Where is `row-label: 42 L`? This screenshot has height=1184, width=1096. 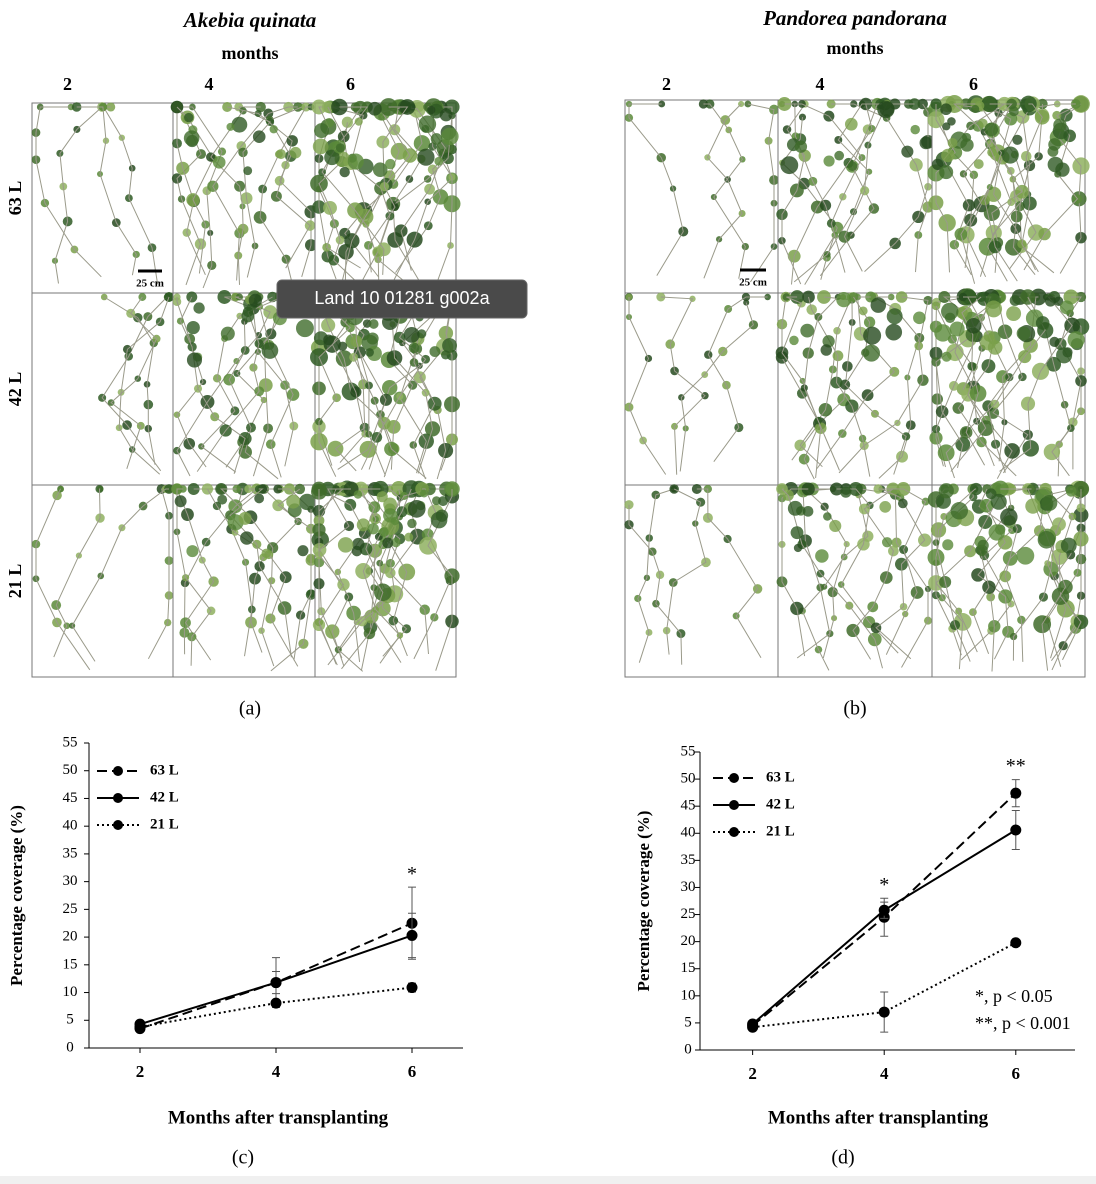 row-label: 42 L is located at coordinates (15, 389).